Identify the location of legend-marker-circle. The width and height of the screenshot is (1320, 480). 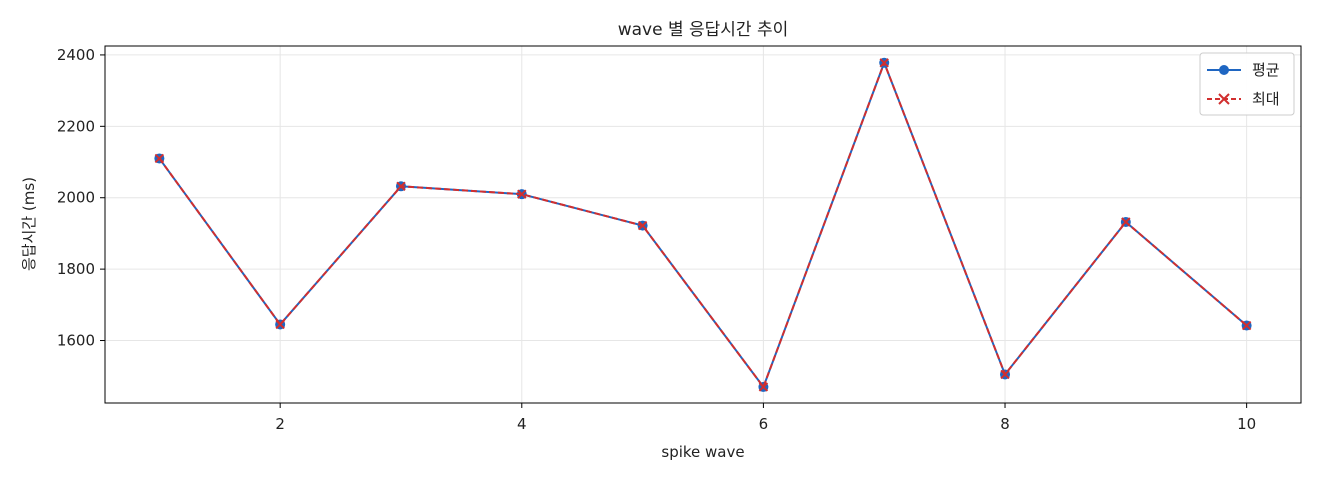
(1224, 70).